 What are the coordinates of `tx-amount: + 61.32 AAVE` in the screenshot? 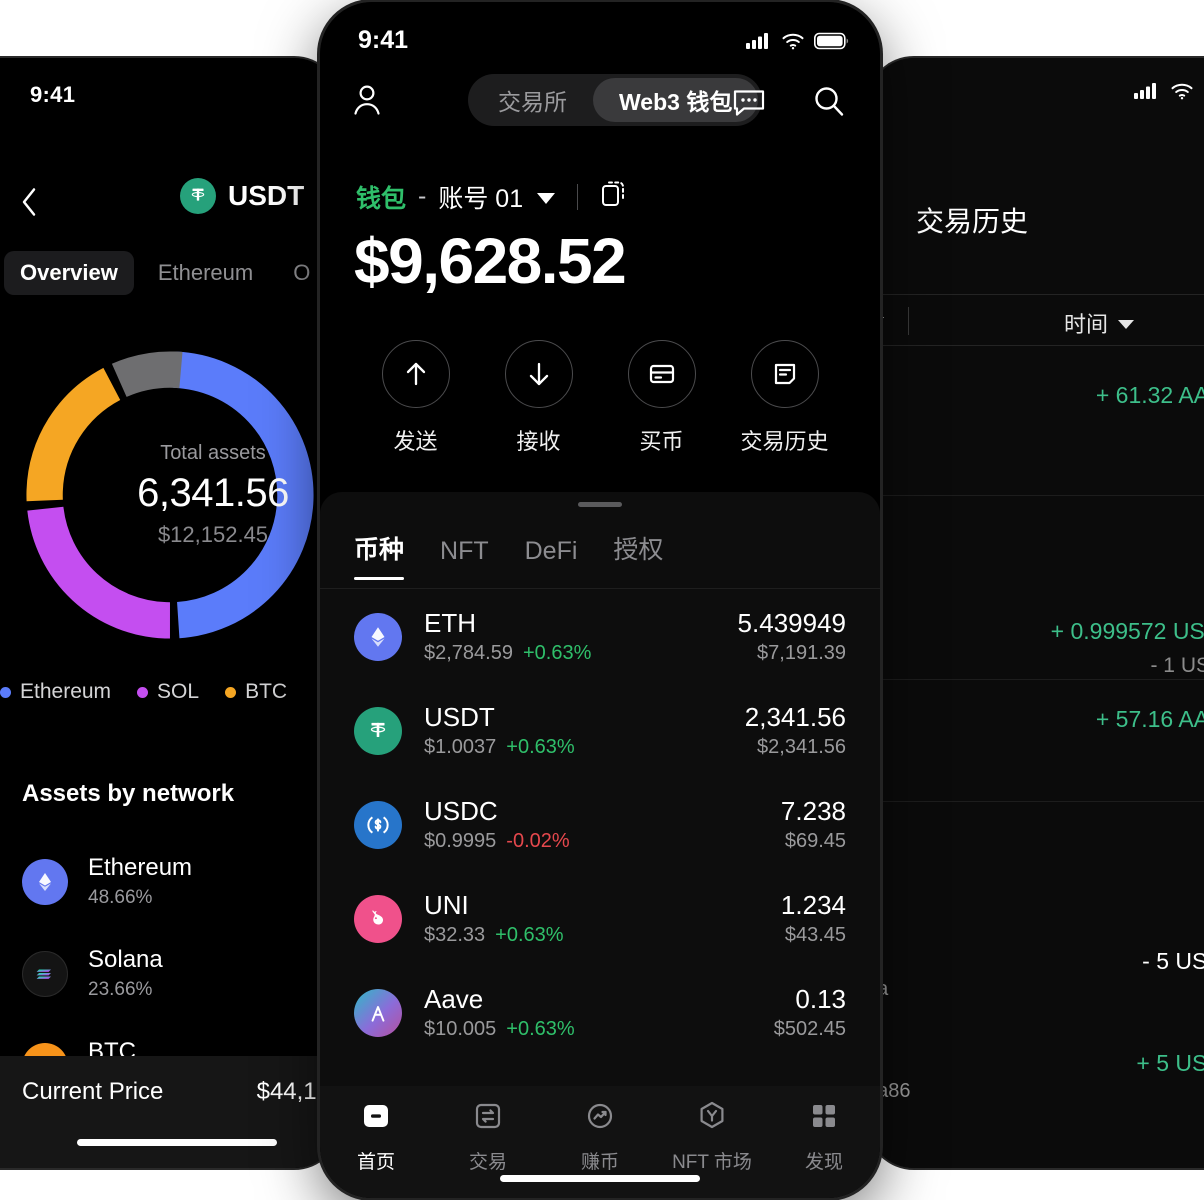 It's located at (1149, 395).